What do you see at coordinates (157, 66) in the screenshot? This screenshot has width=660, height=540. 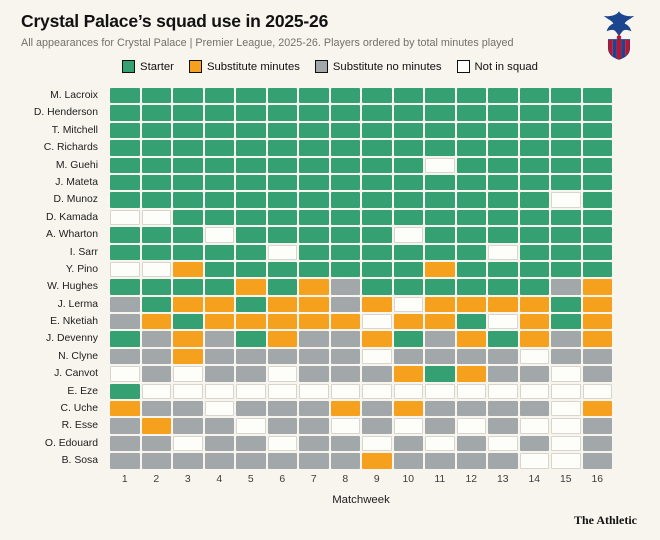 I see `legend-label: Starter` at bounding box center [157, 66].